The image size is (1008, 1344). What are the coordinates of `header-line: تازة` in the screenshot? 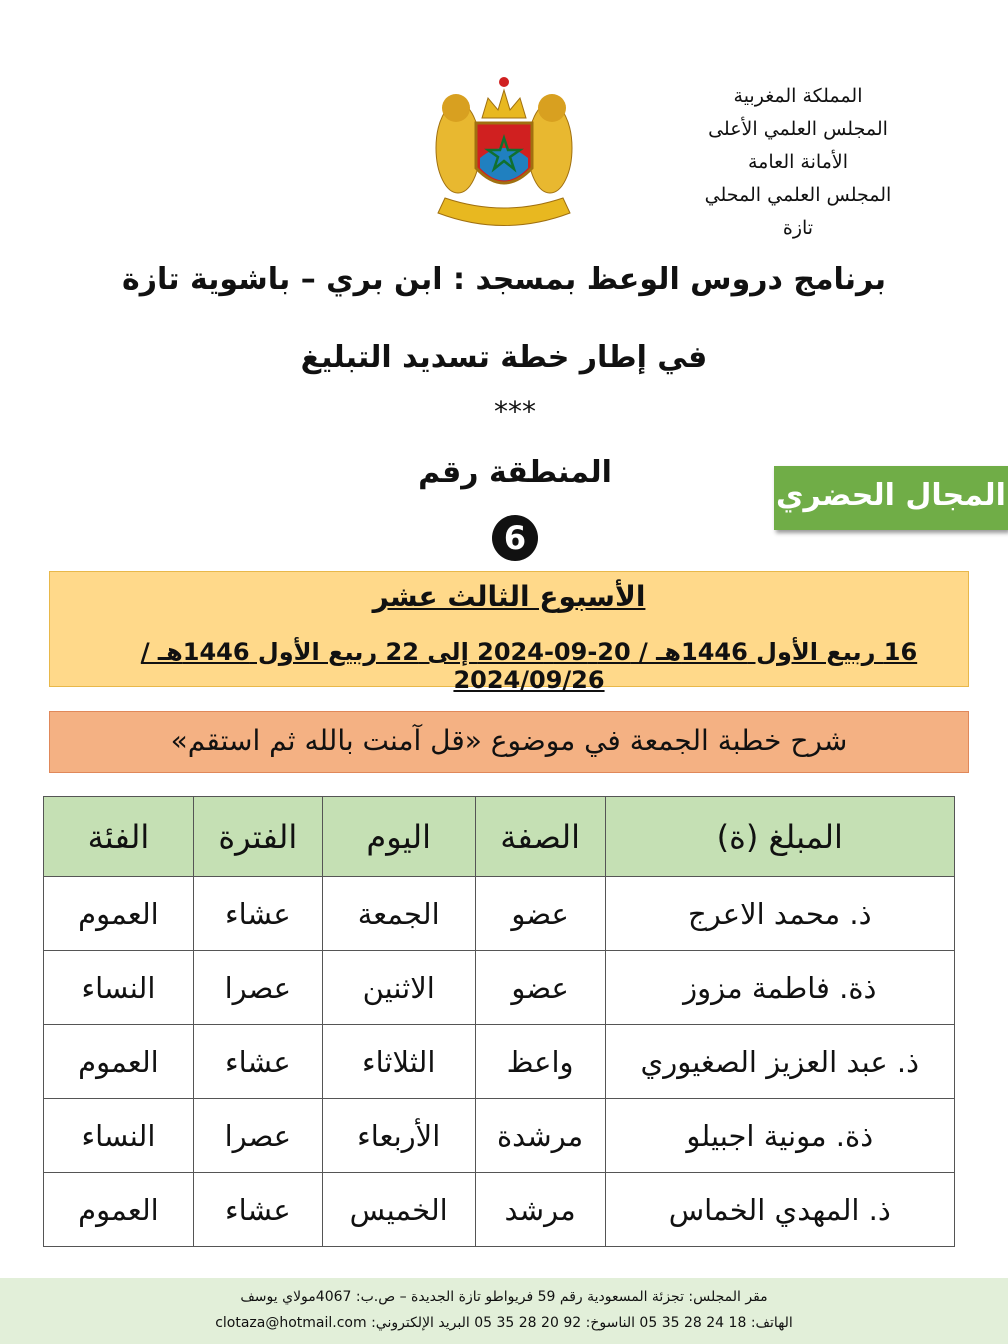 It's located at (798, 228).